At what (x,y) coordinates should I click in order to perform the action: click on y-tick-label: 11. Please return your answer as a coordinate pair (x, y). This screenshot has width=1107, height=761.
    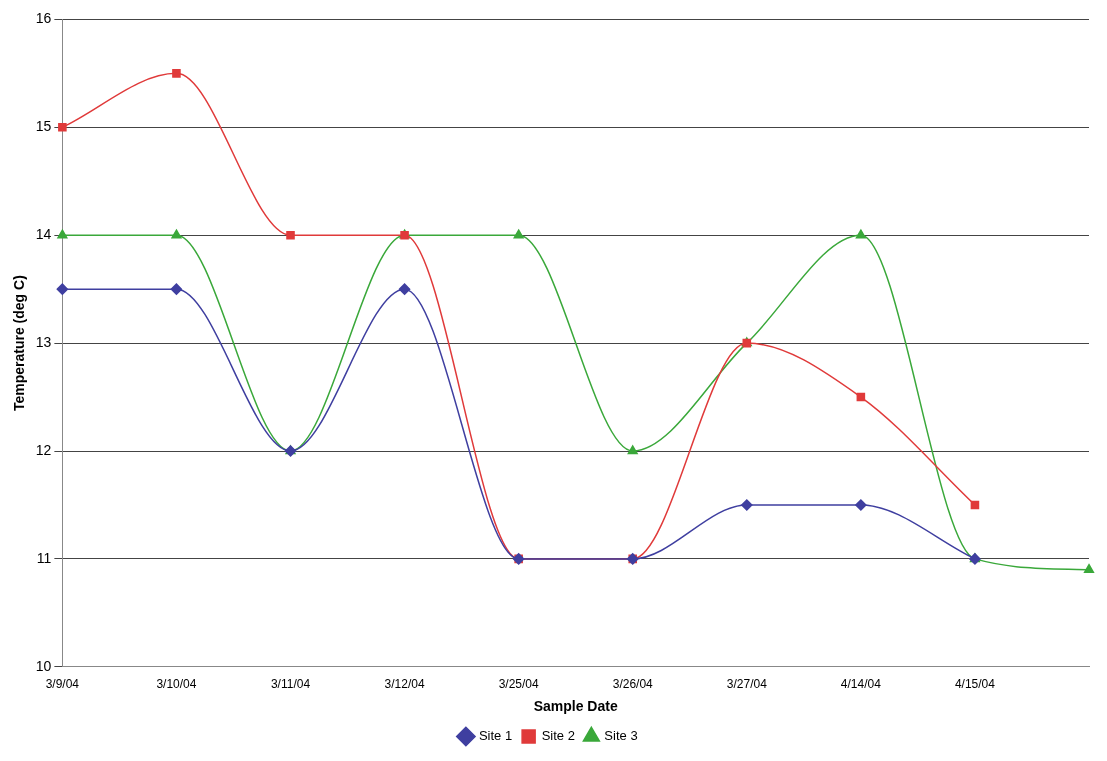
    Looking at the image, I should click on (44, 557).